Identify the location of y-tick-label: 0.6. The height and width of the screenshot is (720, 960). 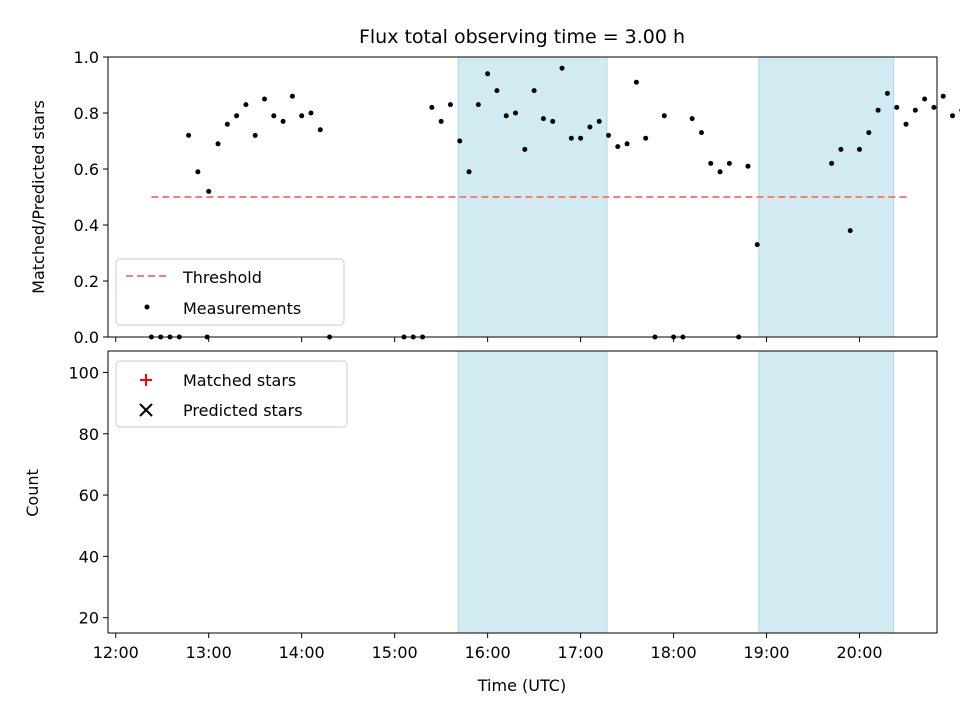
(86, 169).